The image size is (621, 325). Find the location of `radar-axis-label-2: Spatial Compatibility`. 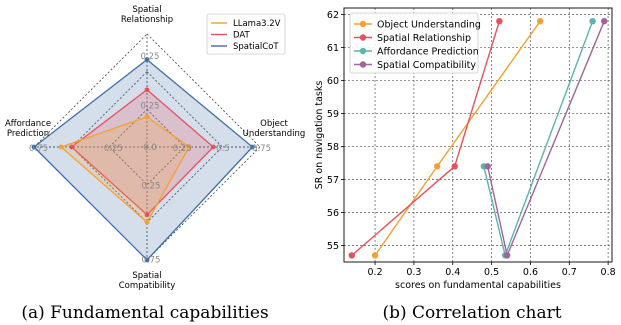

radar-axis-label-2: Spatial Compatibility is located at coordinates (147, 281).